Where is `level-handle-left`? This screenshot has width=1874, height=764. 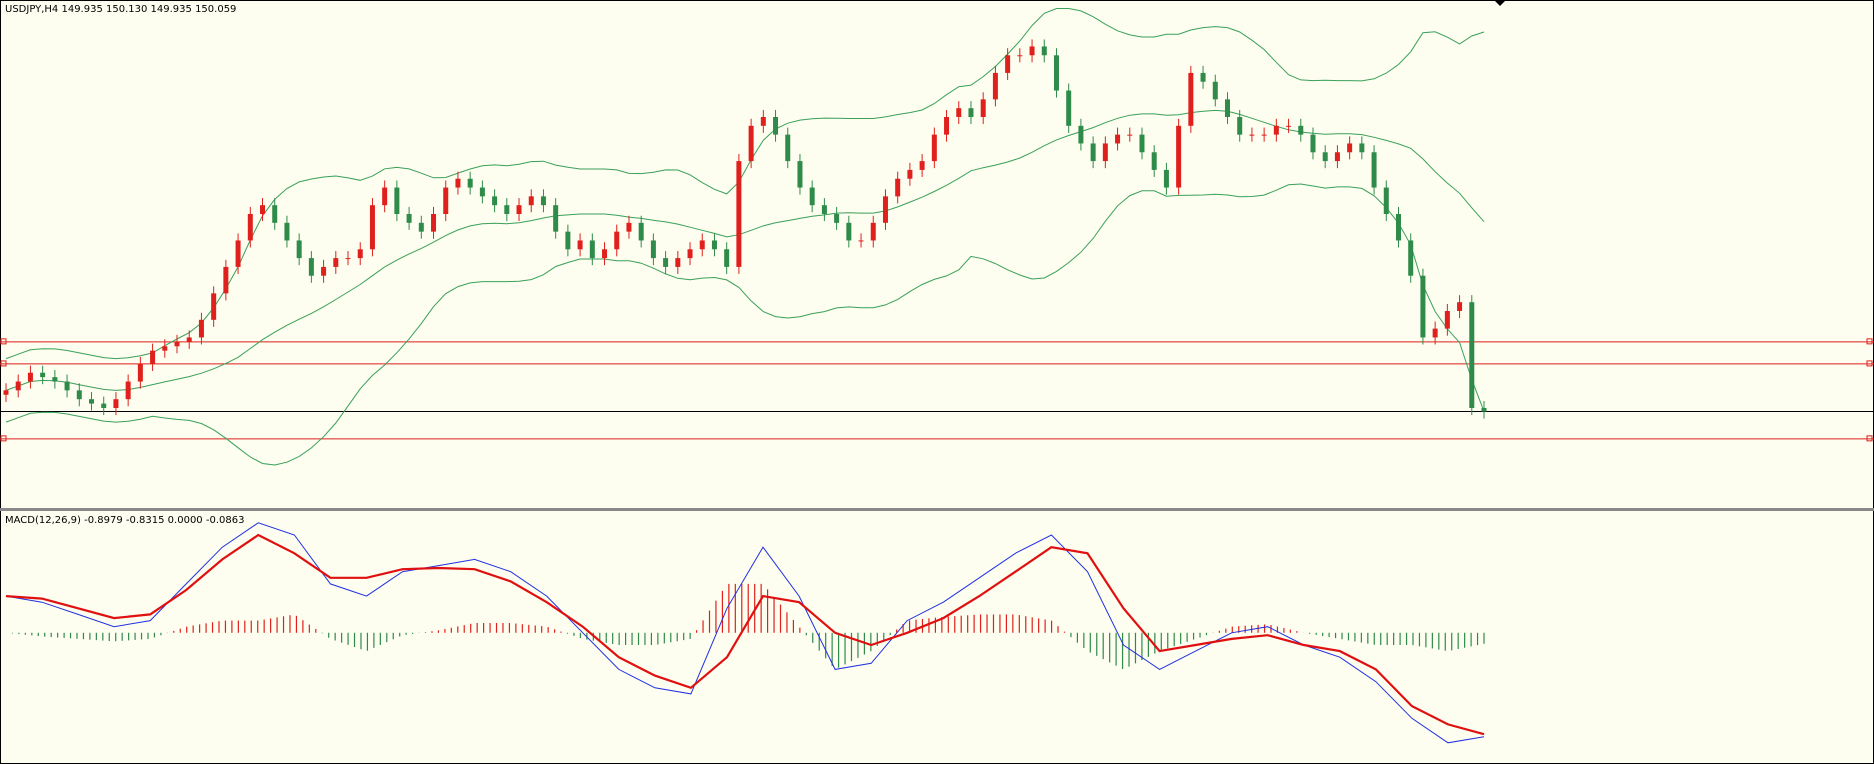
level-handle-left is located at coordinates (3, 438).